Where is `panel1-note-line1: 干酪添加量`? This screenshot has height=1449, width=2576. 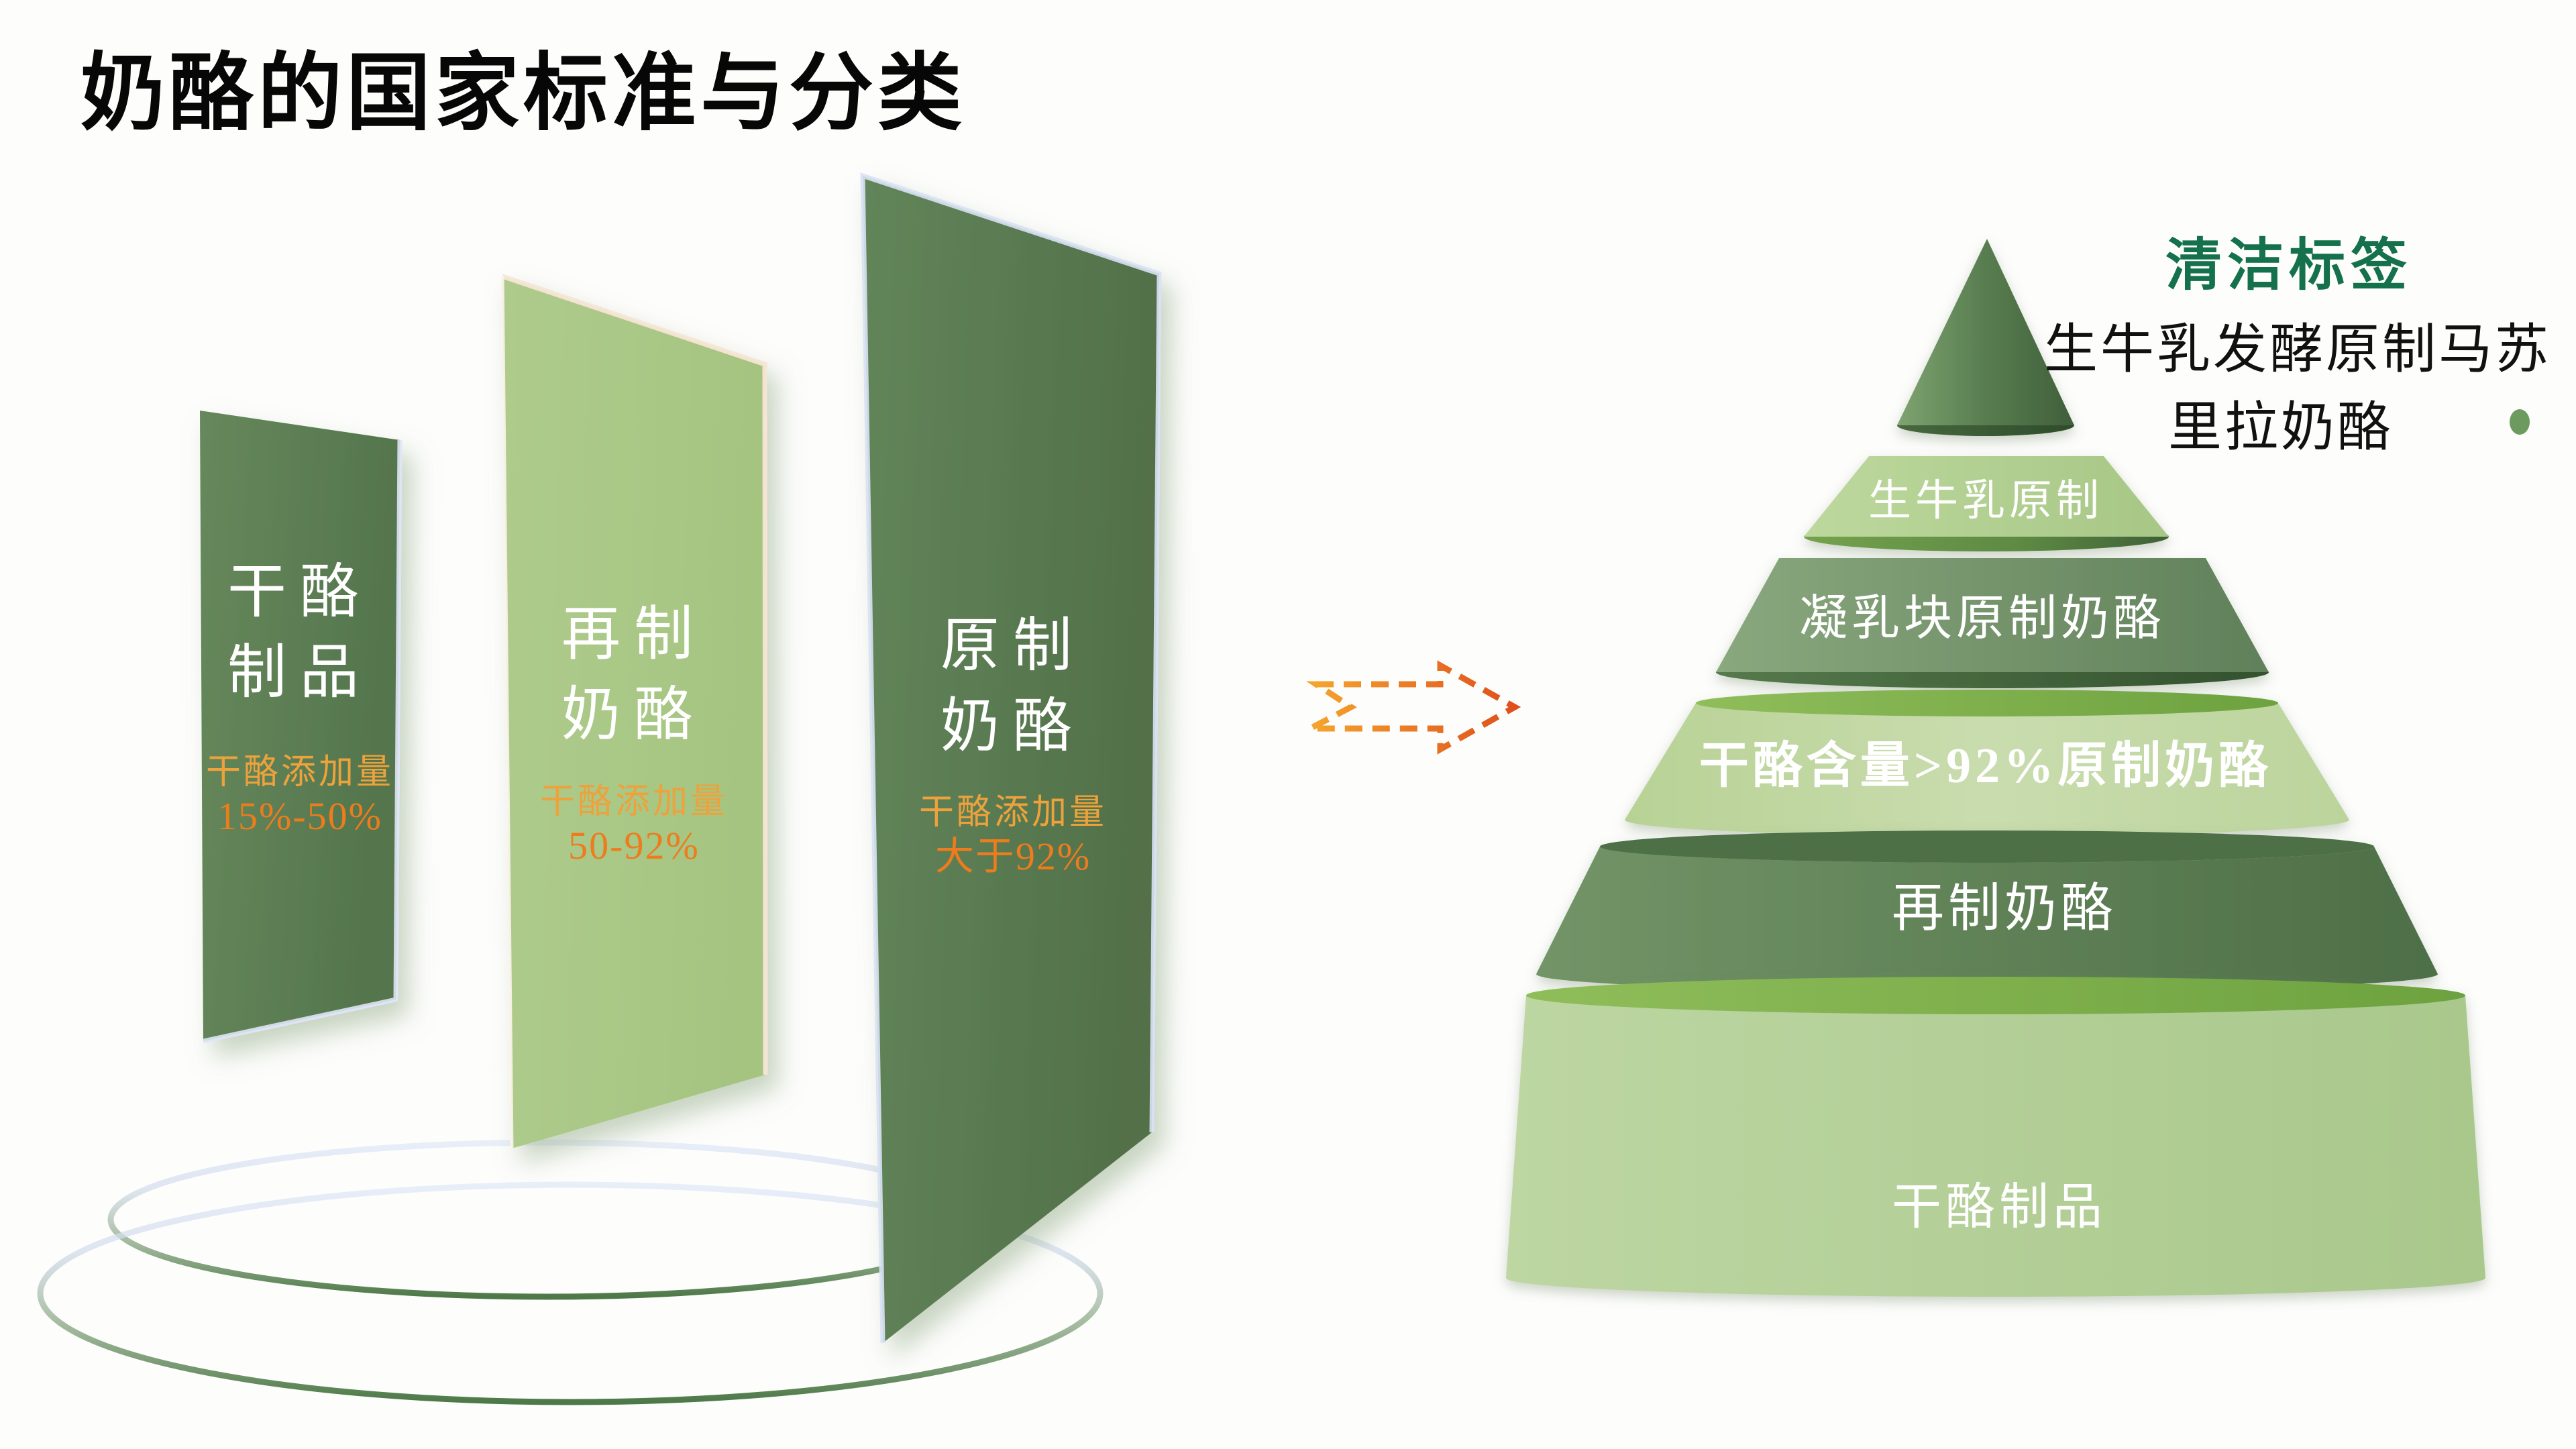 panel1-note-line1: 干酪添加量 is located at coordinates (300, 772).